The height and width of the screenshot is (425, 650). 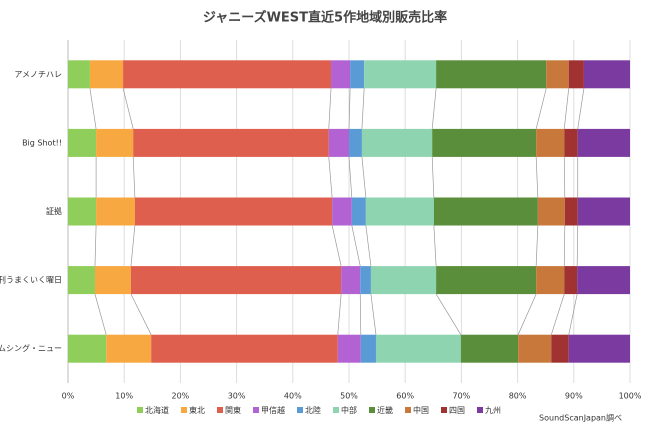 What do you see at coordinates (54, 211) in the screenshot?
I see `y-tick-label: 証拠` at bounding box center [54, 211].